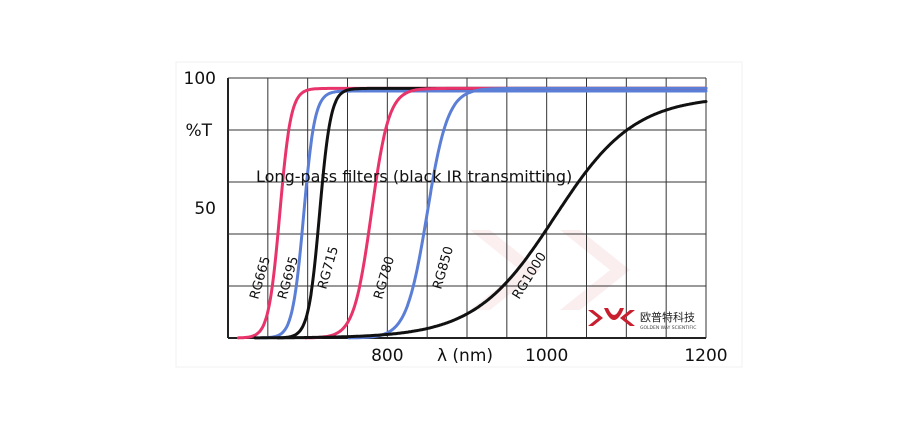 The height and width of the screenshot is (440, 924). Describe the element at coordinates (198, 131) in the screenshot. I see `y-axis-label: %T` at that location.